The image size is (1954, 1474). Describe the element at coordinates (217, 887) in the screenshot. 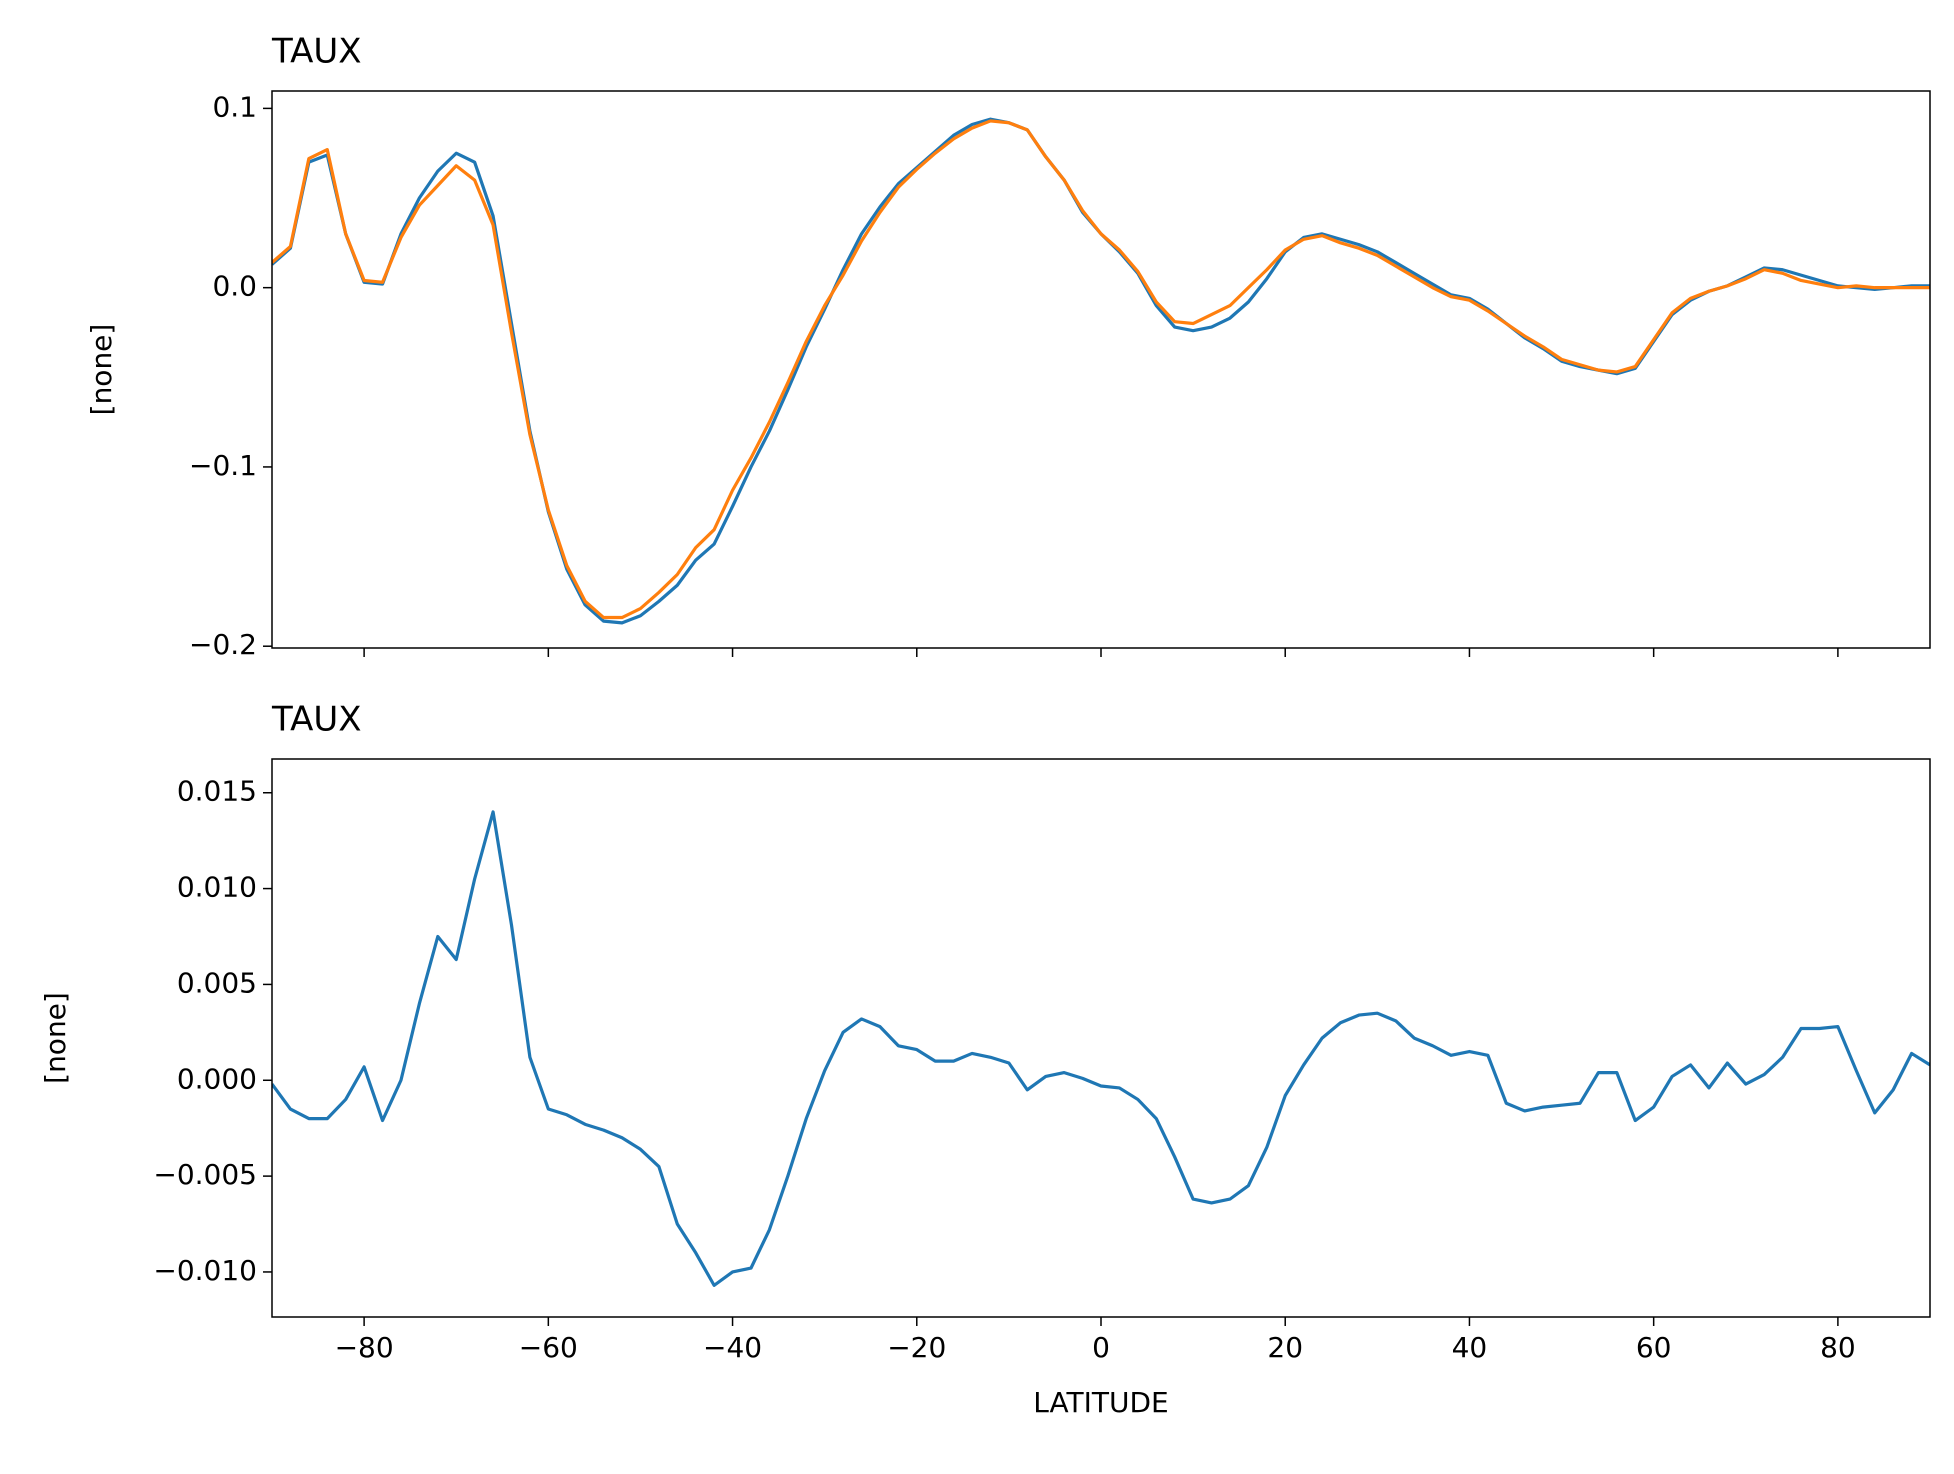

I see `y-tick-label: 0.010` at that location.